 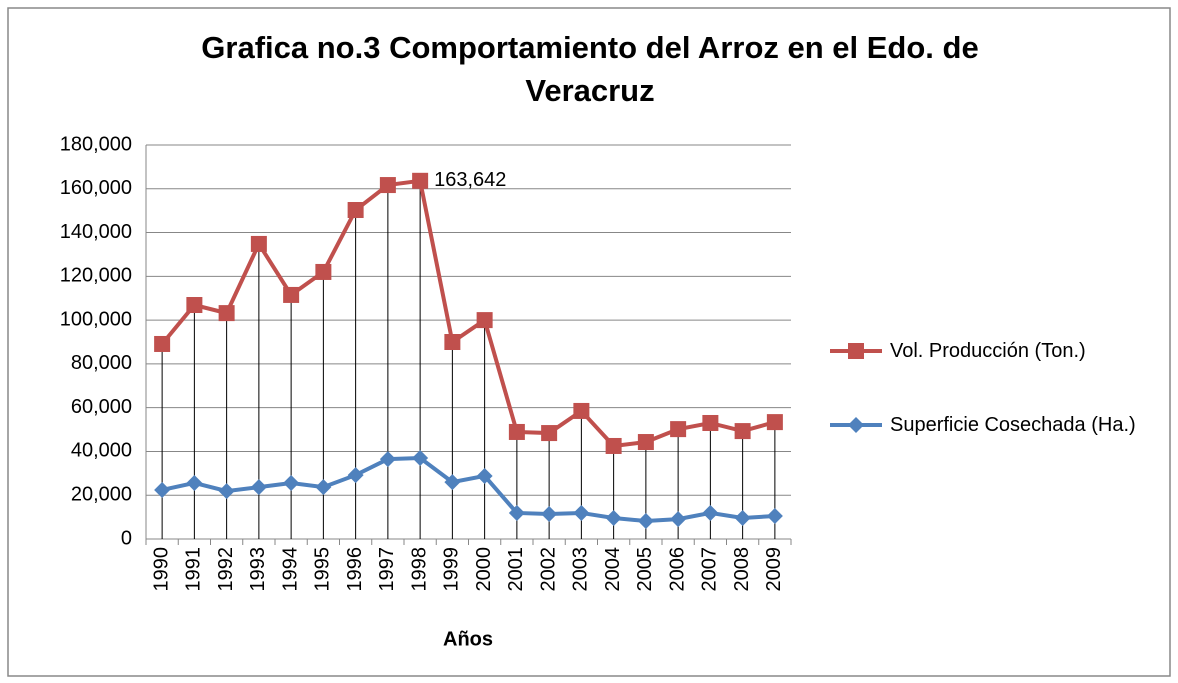 I want to click on x-tick-label: 1997, so click(x=387, y=569).